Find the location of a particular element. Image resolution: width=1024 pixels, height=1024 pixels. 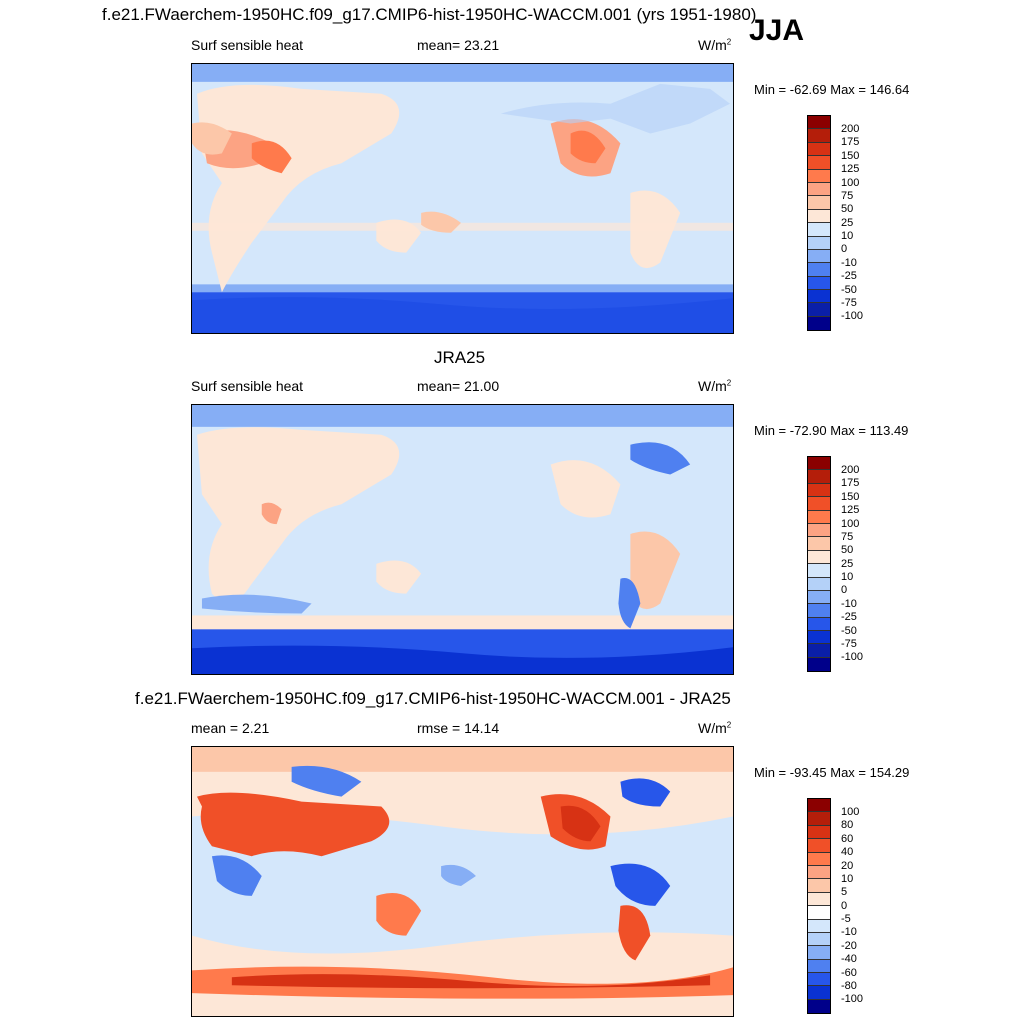

panel3-rmse-label: rmse = 14.14 is located at coordinates (458, 728).